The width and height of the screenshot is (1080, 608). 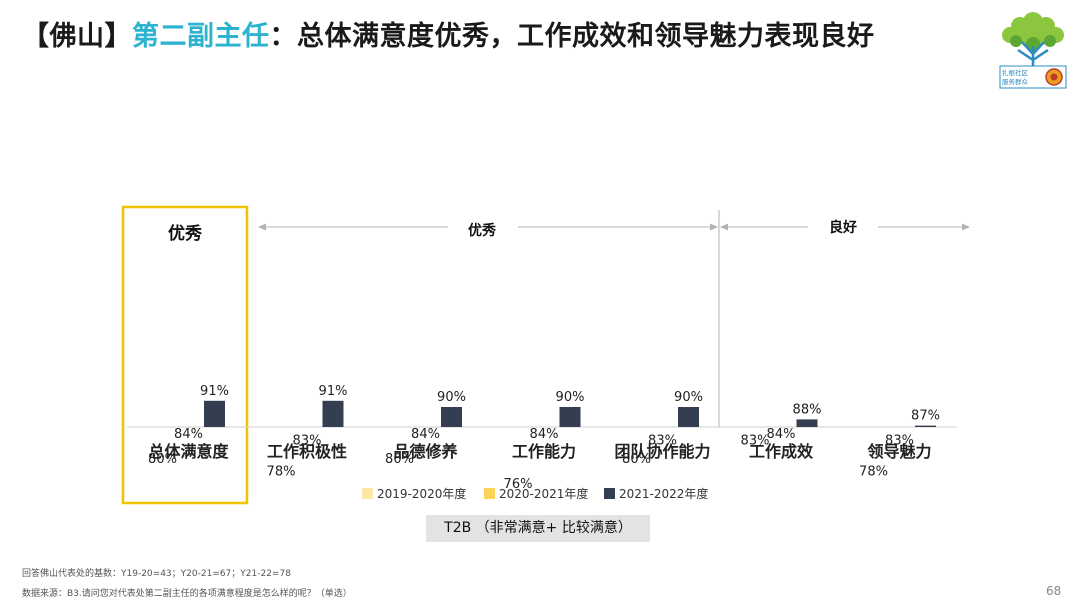 I want to click on label-mask-left, so click(x=483, y=226).